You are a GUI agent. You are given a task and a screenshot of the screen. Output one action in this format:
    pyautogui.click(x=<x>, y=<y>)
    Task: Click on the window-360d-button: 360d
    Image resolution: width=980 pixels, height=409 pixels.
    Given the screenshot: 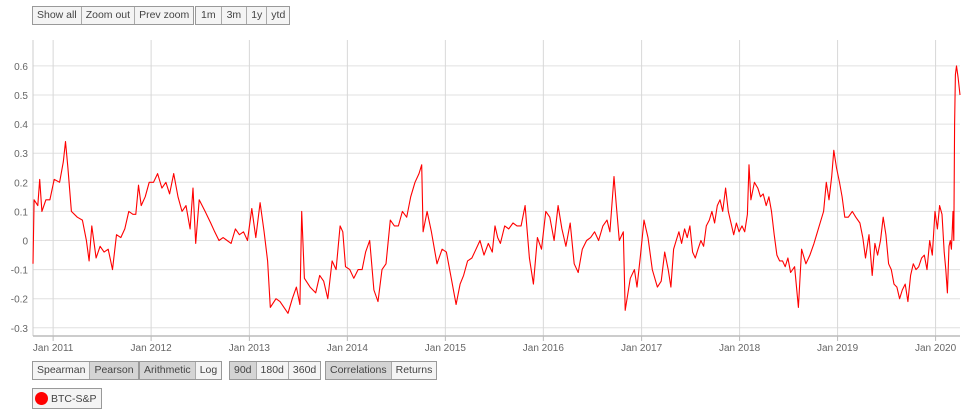 What is the action you would take?
    pyautogui.click(x=304, y=370)
    